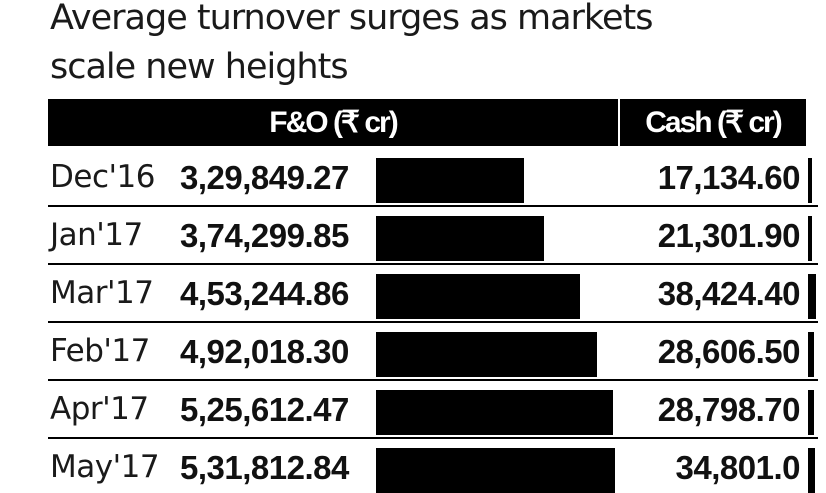 This screenshot has height=493, width=826. Describe the element at coordinates (199, 67) in the screenshot. I see `chart-title-line-2: scale new heights` at that location.